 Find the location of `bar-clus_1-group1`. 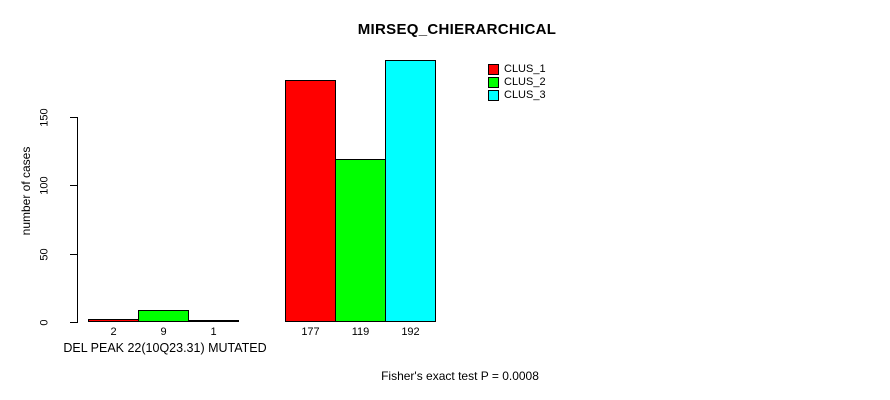

bar-clus_1-group1 is located at coordinates (113, 320).